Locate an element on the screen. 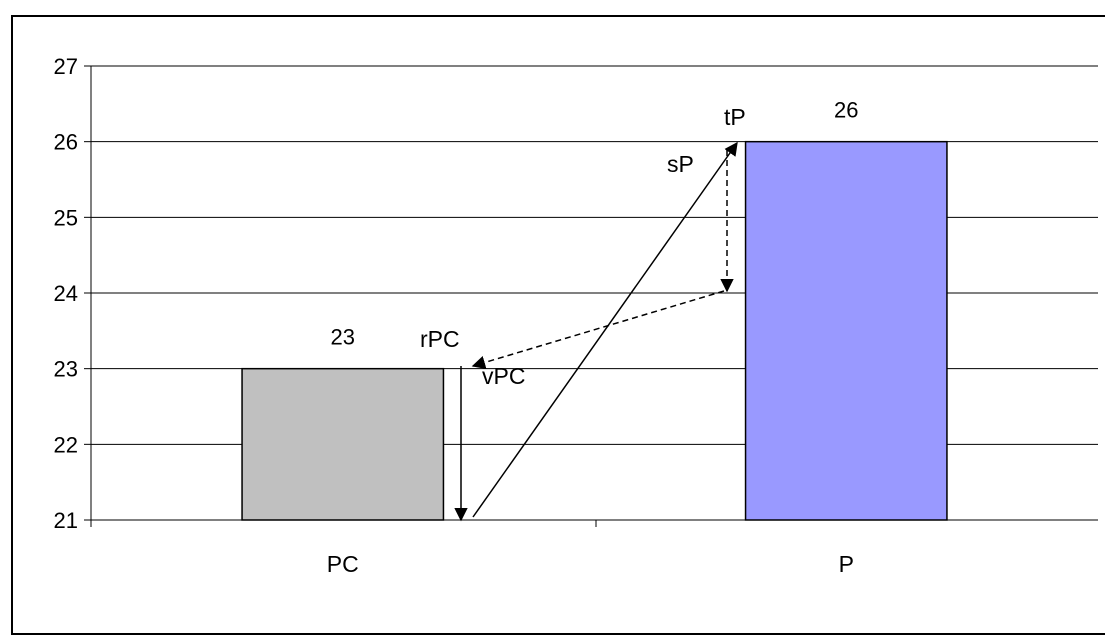 Image resolution: width=1105 pixels, height=635 pixels. bar-p is located at coordinates (846, 330).